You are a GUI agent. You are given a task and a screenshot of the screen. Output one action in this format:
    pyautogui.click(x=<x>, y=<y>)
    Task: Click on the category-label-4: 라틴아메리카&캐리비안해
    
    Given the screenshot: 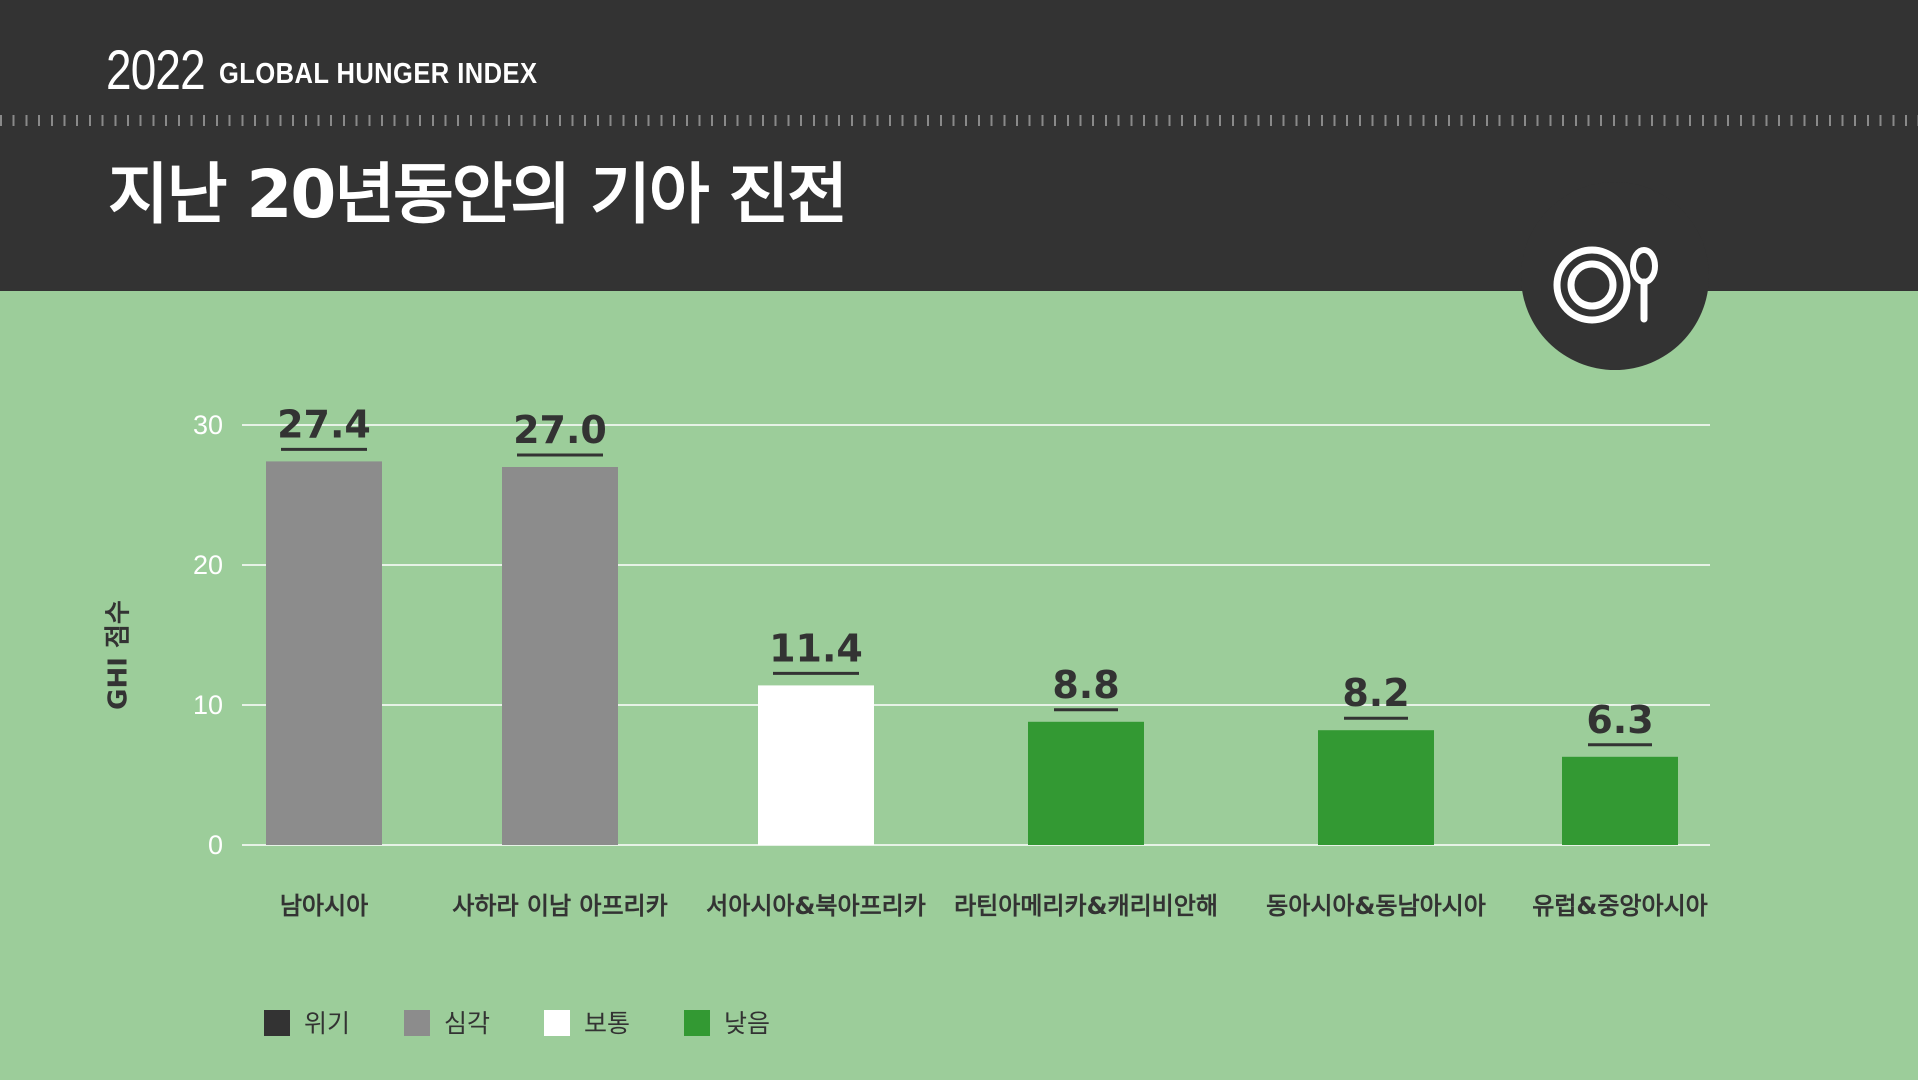 What is the action you would take?
    pyautogui.click(x=1086, y=906)
    